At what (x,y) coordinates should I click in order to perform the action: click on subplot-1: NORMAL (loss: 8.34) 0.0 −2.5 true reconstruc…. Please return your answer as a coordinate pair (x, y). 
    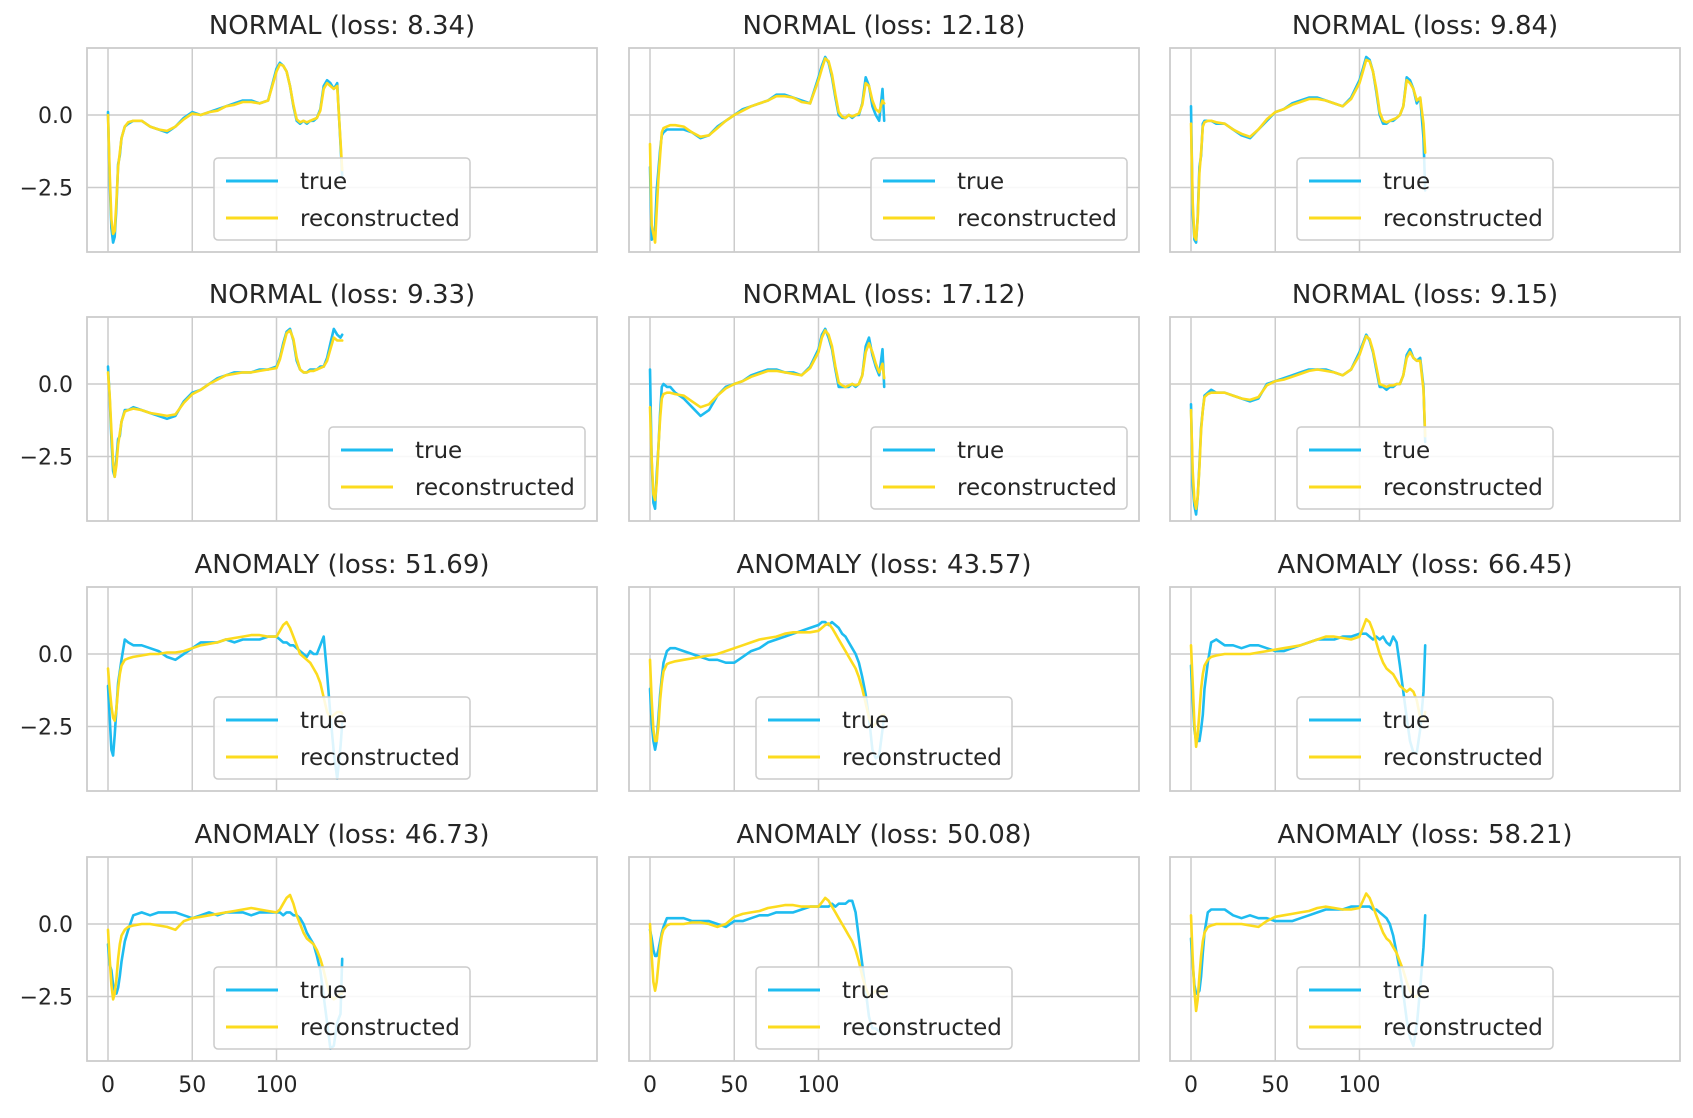
    Looking at the image, I should click on (309, 132).